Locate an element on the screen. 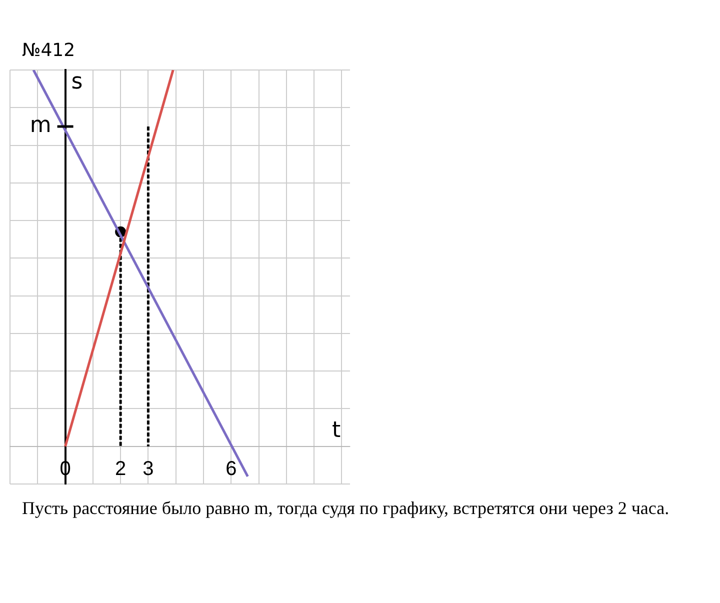 This screenshot has height=603, width=720. chart-title: №412 is located at coordinates (49, 50).